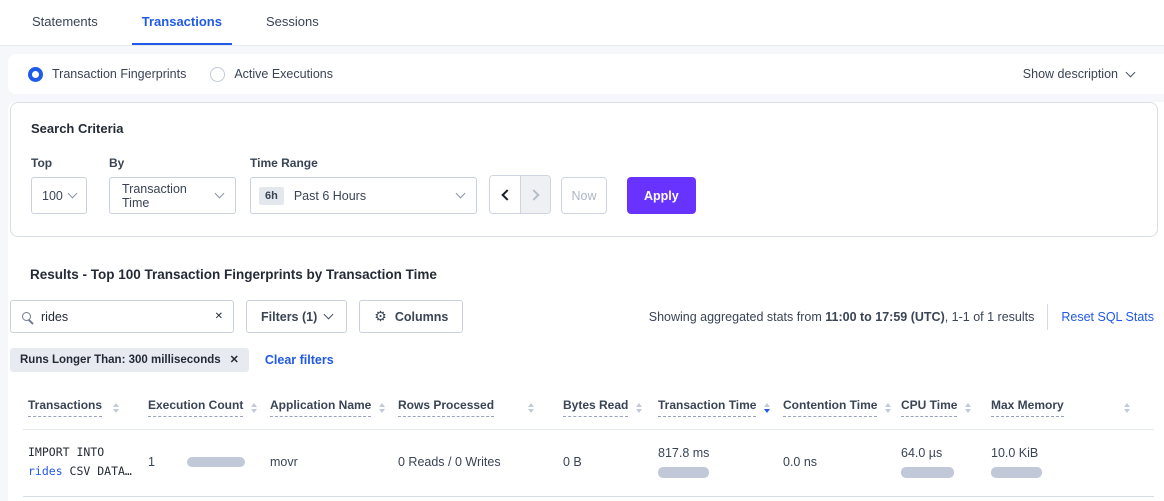 This screenshot has height=501, width=1164. Describe the element at coordinates (683, 472) in the screenshot. I see `transaction-time-bar` at that location.